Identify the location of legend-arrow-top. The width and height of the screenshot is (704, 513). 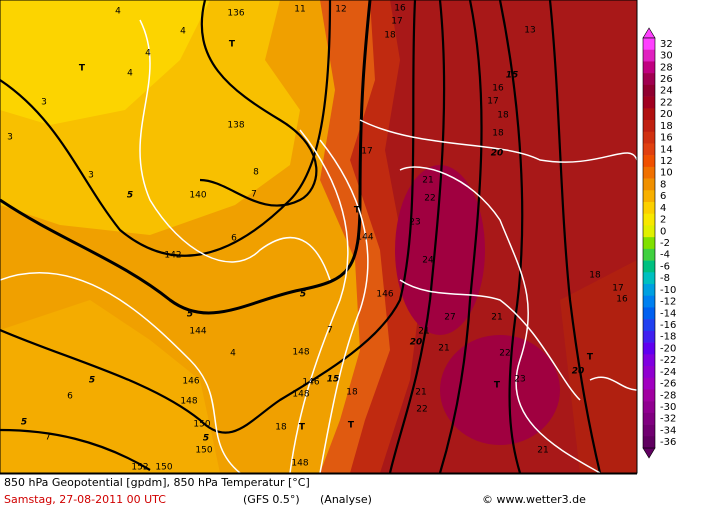
(649, 33).